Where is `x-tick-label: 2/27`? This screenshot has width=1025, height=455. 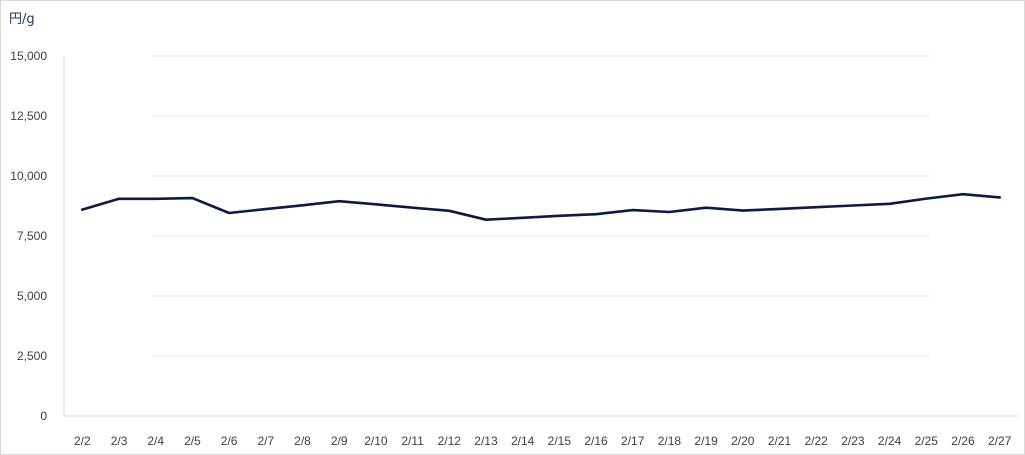
x-tick-label: 2/27 is located at coordinates (1000, 441).